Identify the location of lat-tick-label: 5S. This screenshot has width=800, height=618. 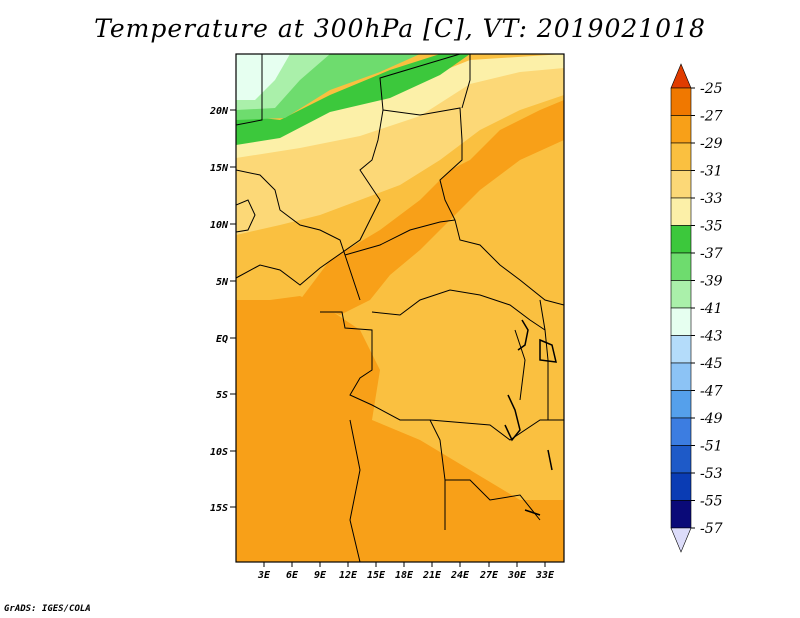
(222, 395).